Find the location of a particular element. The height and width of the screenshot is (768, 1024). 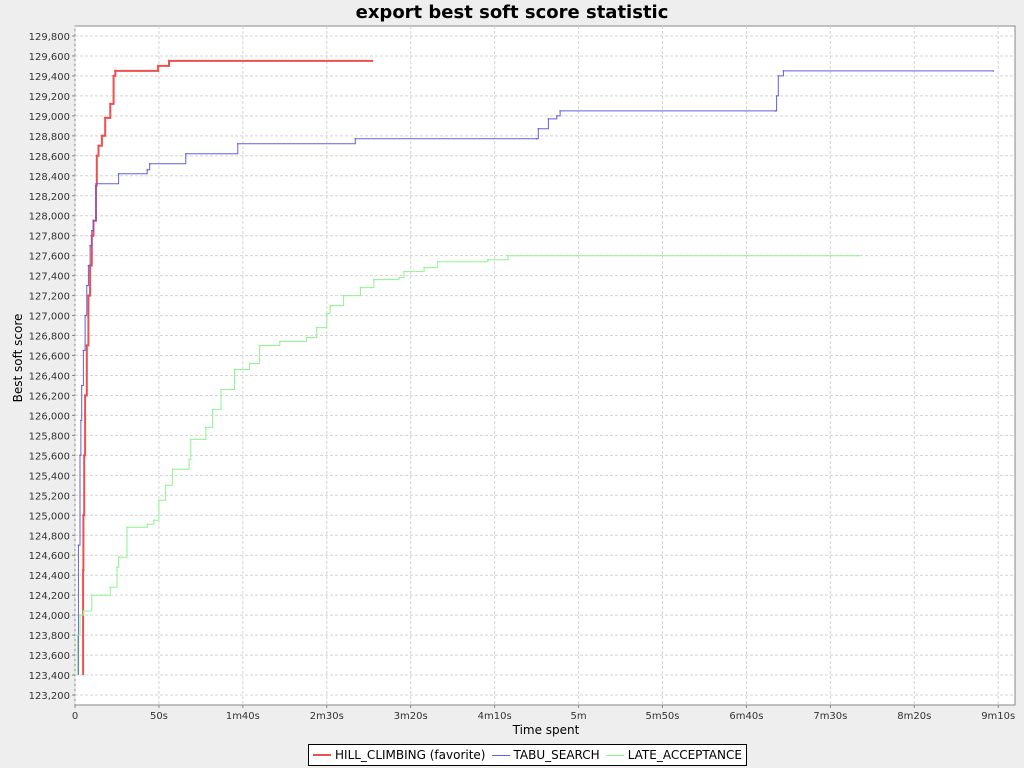

y-tick-label: 126,000 is located at coordinates (49, 416).